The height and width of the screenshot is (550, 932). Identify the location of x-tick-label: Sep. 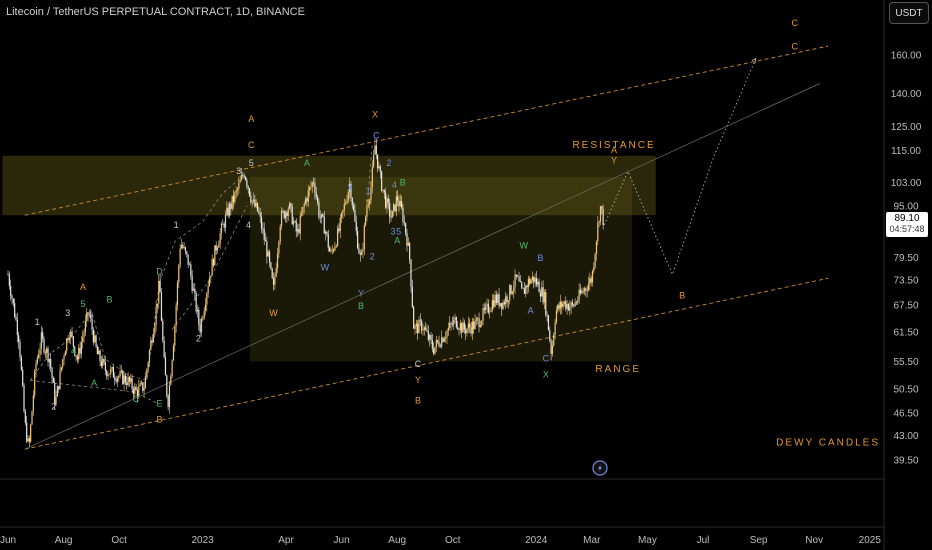
(759, 540).